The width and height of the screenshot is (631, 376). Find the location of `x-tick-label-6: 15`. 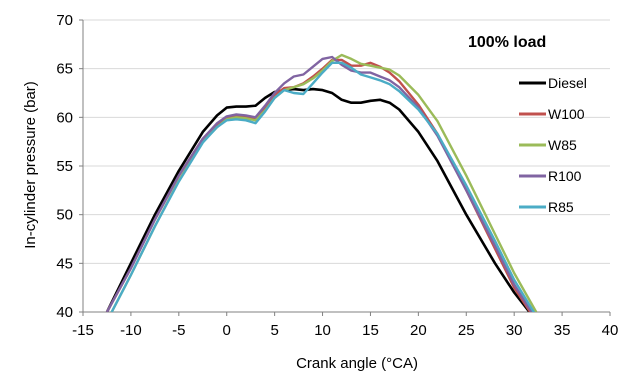

x-tick-label-6: 15 is located at coordinates (370, 330).